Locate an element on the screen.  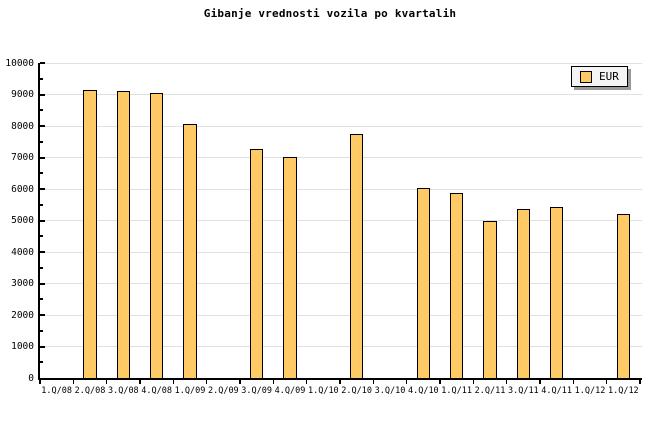
x-axis-label-13: 2.Q/11 is located at coordinates (490, 391).